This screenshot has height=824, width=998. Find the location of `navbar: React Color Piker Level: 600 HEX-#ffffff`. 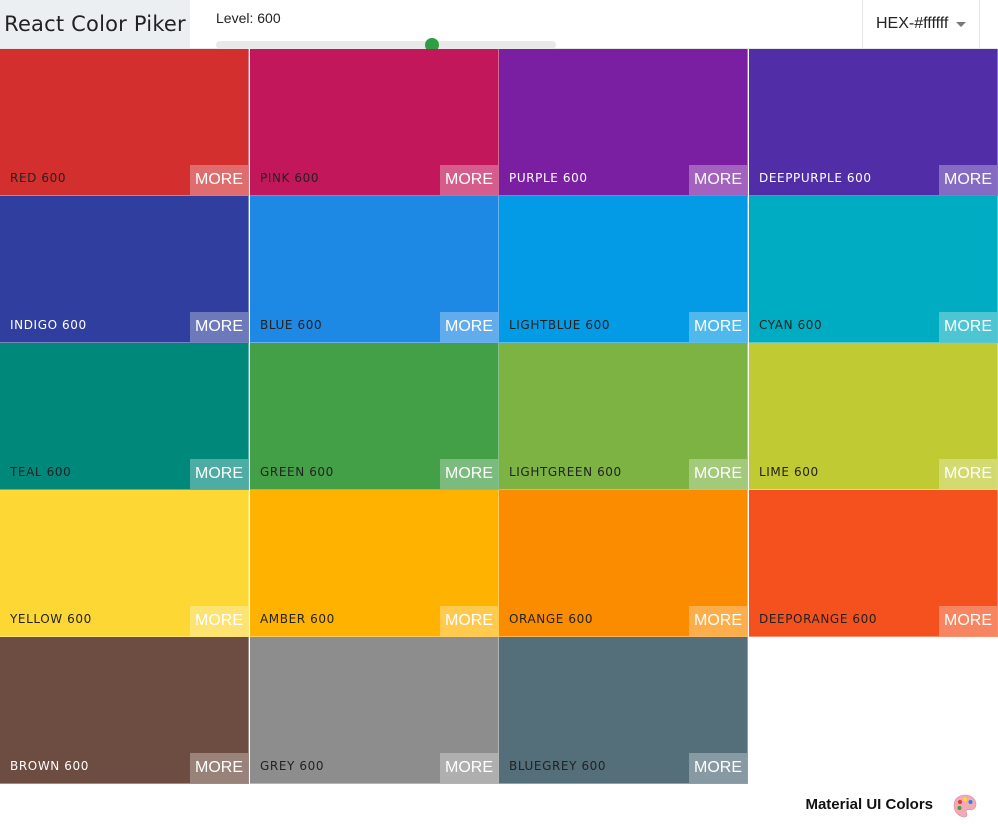

navbar: React Color Piker Level: 600 HEX-#ffffff is located at coordinates (499, 26).